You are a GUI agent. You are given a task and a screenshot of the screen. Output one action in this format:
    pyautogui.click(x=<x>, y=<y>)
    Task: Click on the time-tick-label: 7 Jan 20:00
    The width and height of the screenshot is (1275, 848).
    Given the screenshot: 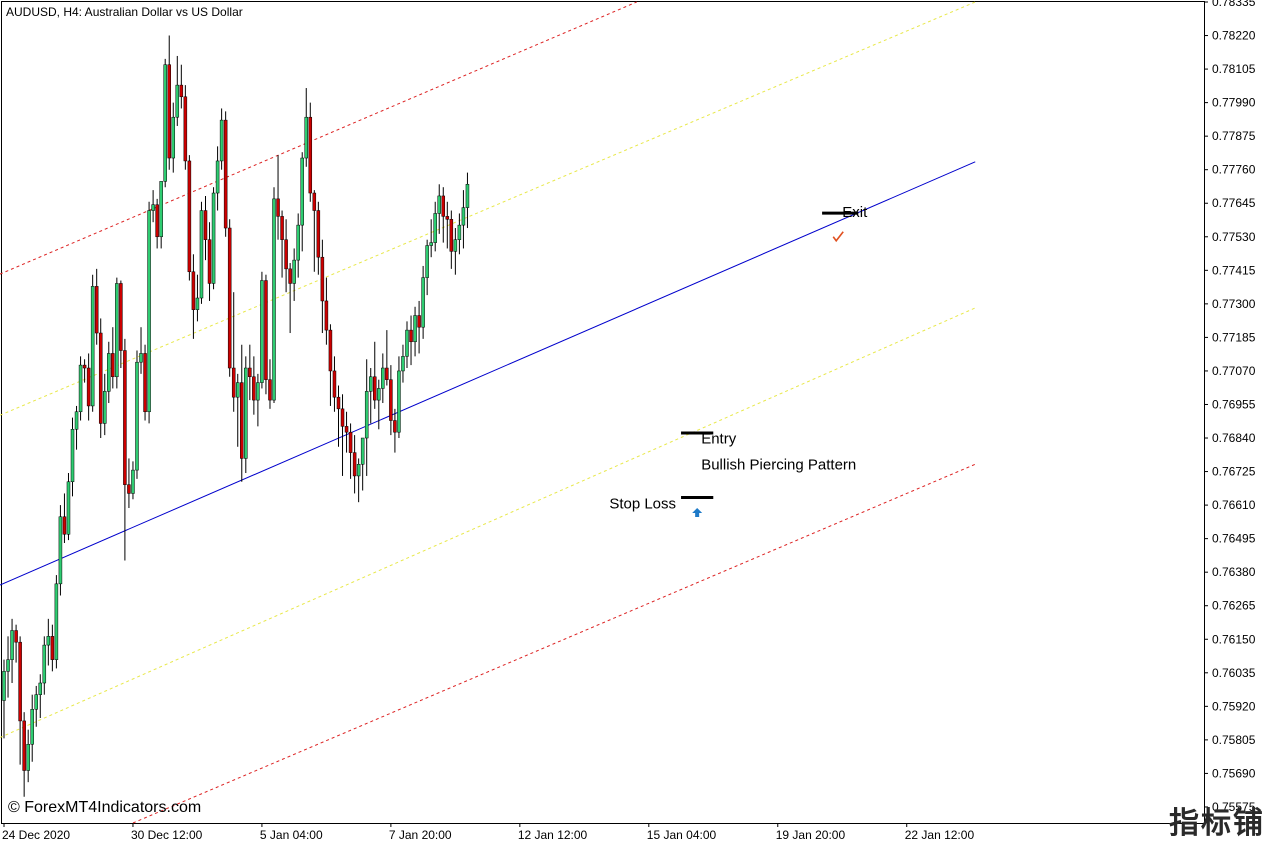 What is the action you would take?
    pyautogui.click(x=420, y=835)
    